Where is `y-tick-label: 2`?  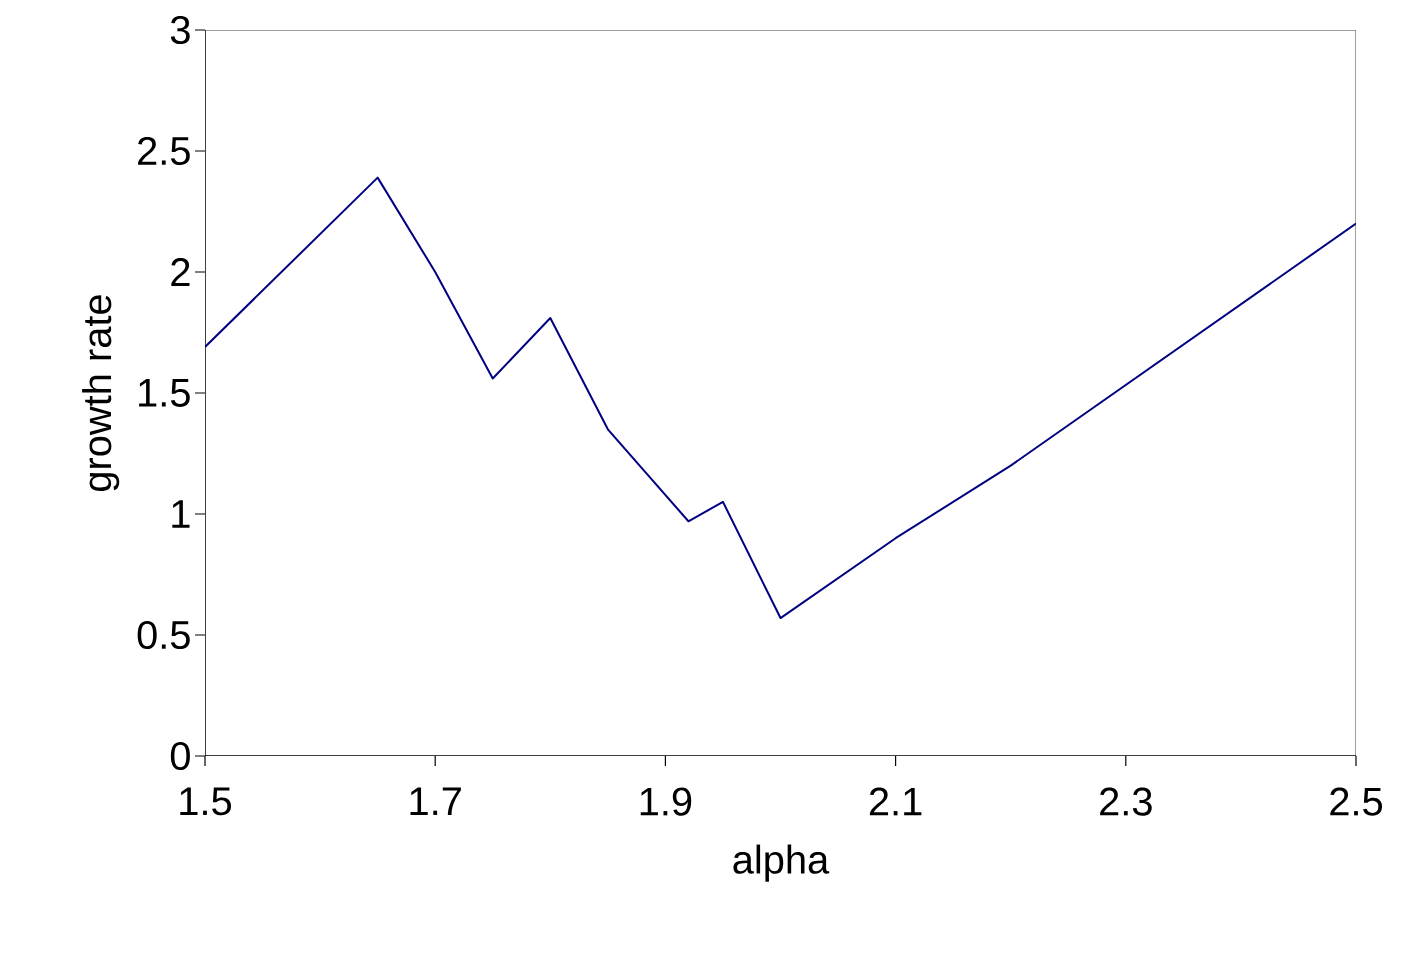 y-tick-label: 2 is located at coordinates (180, 272).